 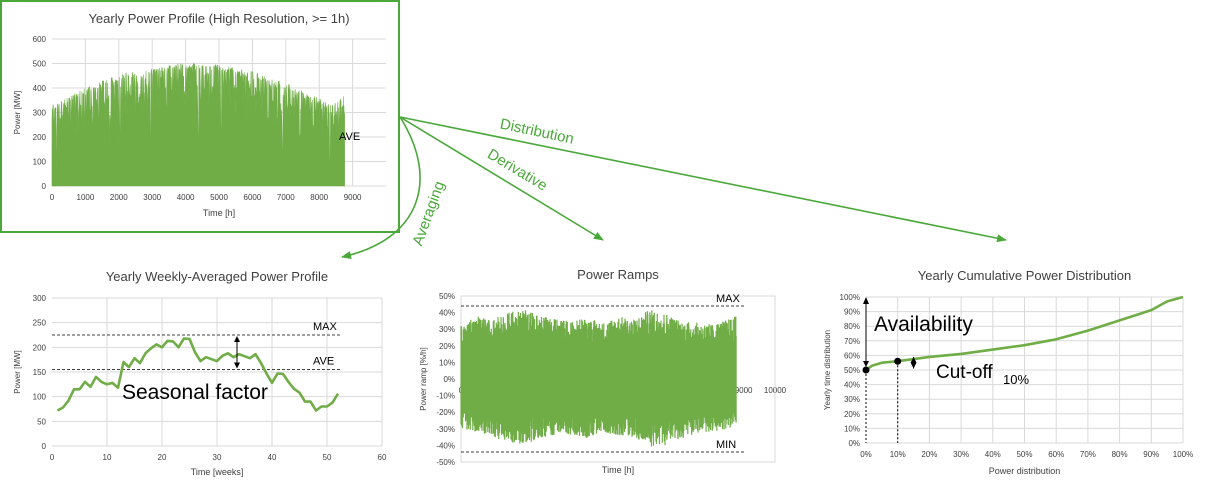 What do you see at coordinates (40, 64) in the screenshot?
I see `y-tick-label: 500` at bounding box center [40, 64].